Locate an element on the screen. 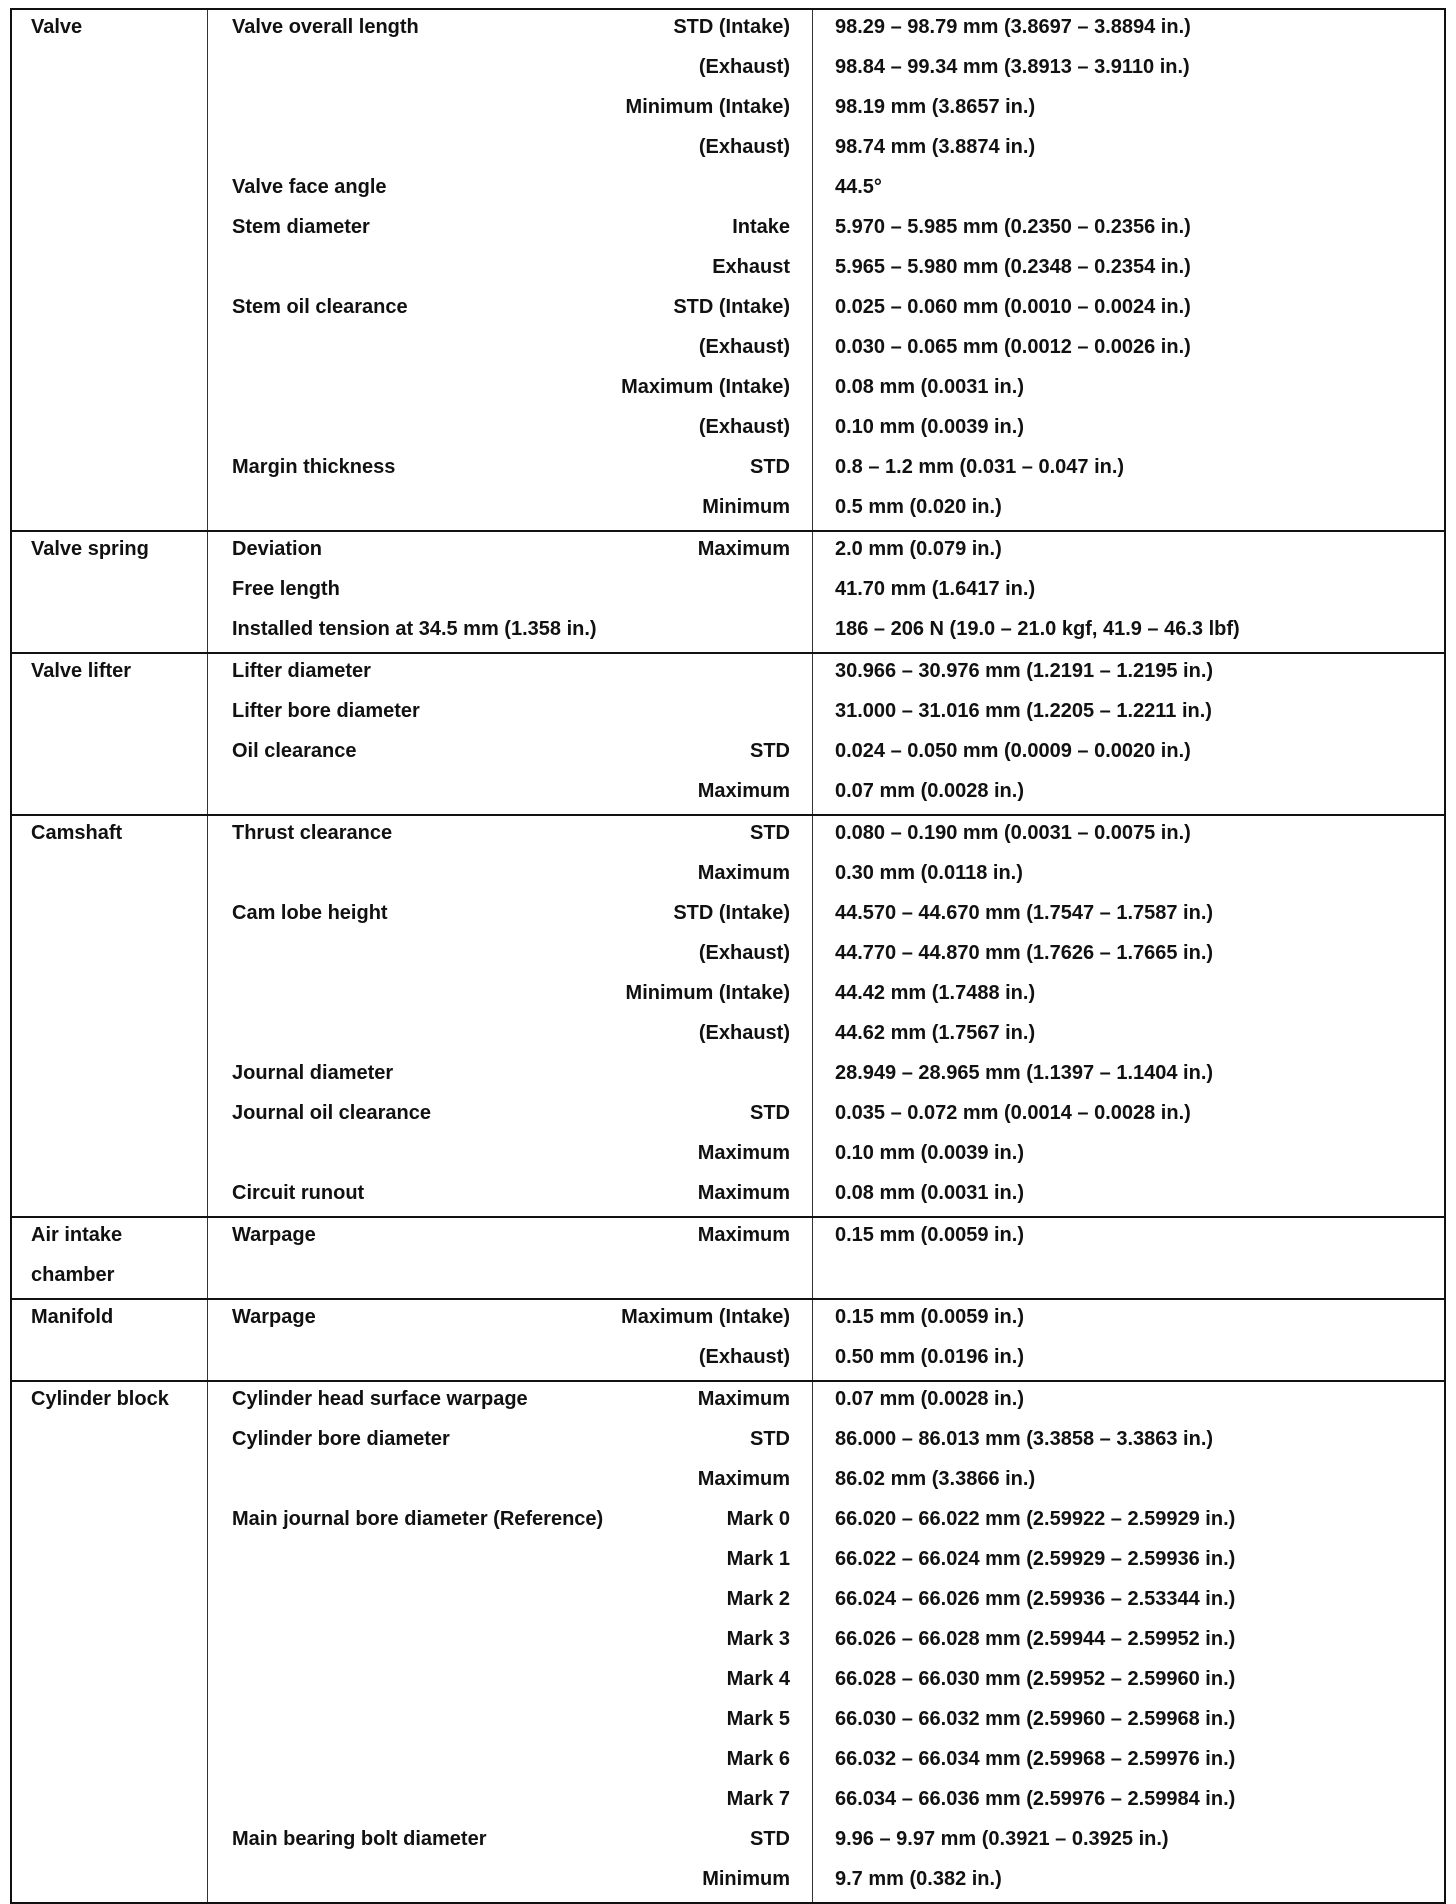  component-cell: Camshaft is located at coordinates (110, 1016).